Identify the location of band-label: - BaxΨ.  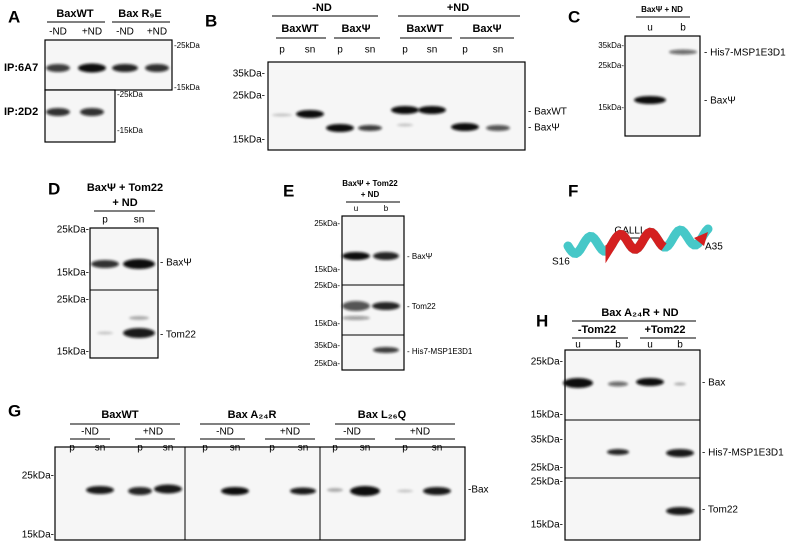
(544, 128).